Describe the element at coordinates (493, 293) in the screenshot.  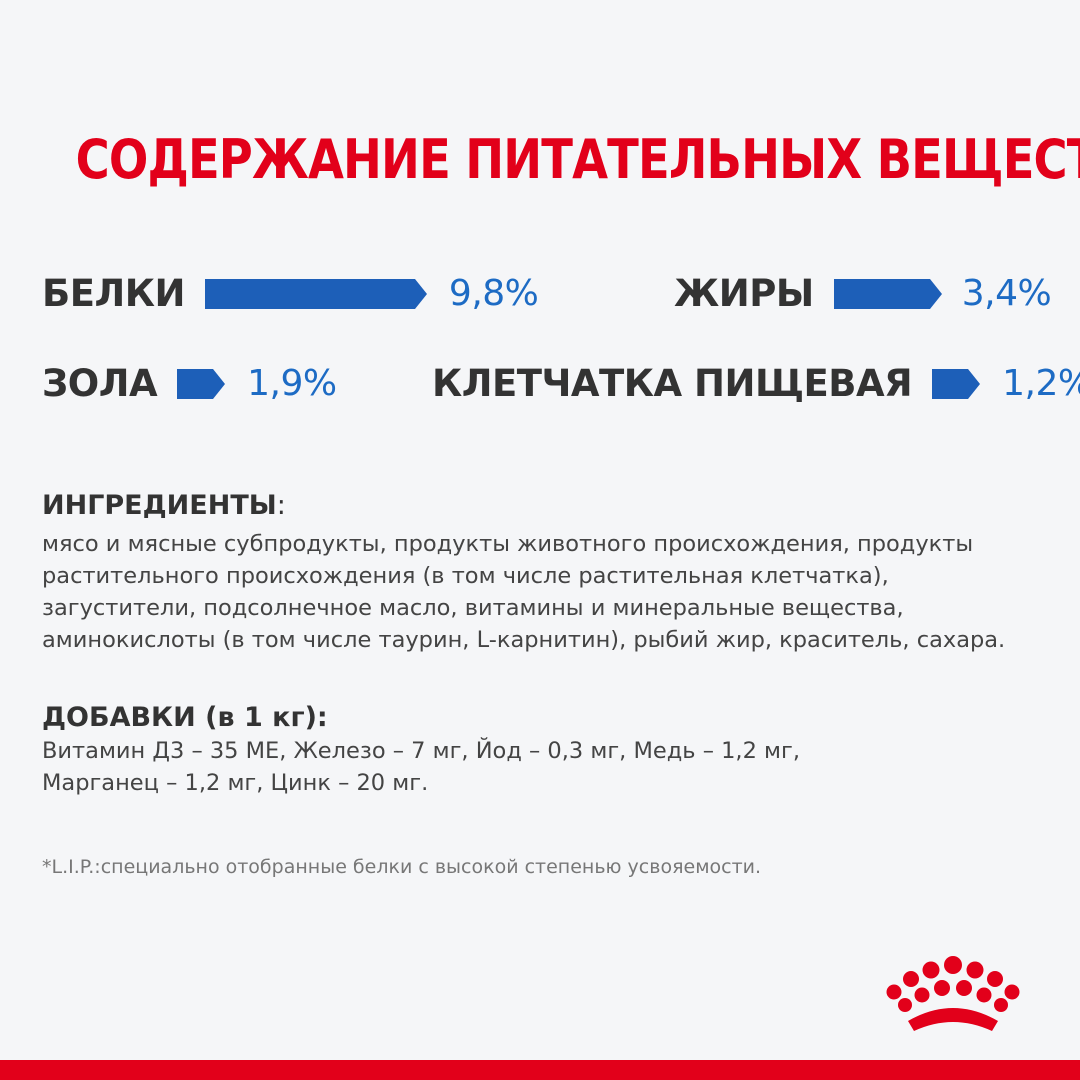
I see `nutrient-value: 9,8%` at that location.